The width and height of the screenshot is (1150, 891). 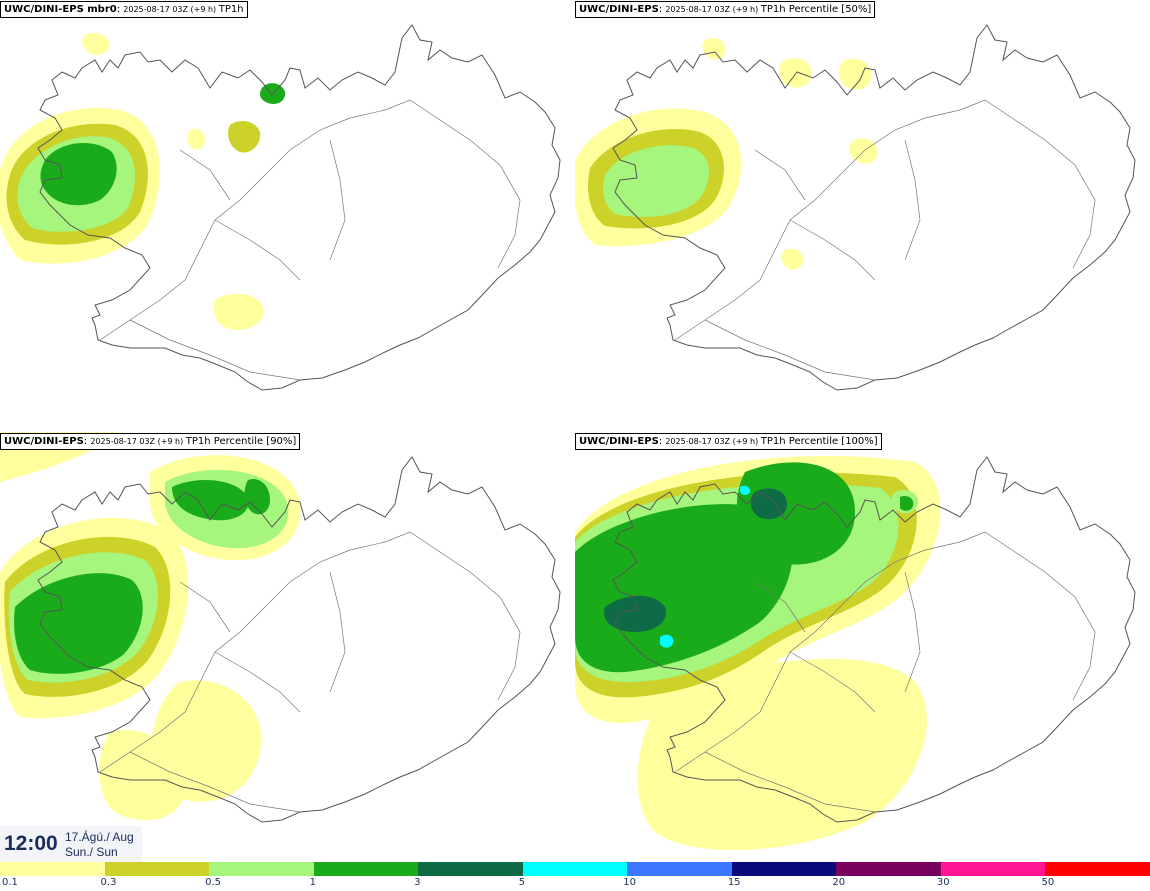 I want to click on panel-title-field: TP1h Percentile [100%], so click(x=819, y=441).